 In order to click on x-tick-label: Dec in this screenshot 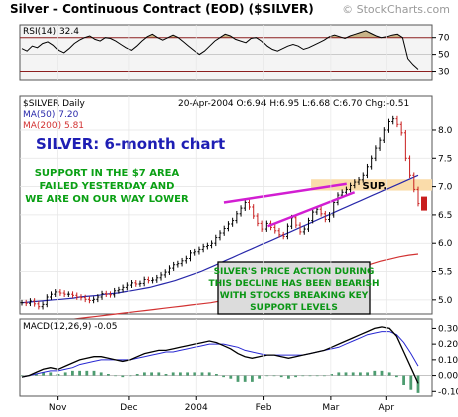, I will do `click(128, 408)`.